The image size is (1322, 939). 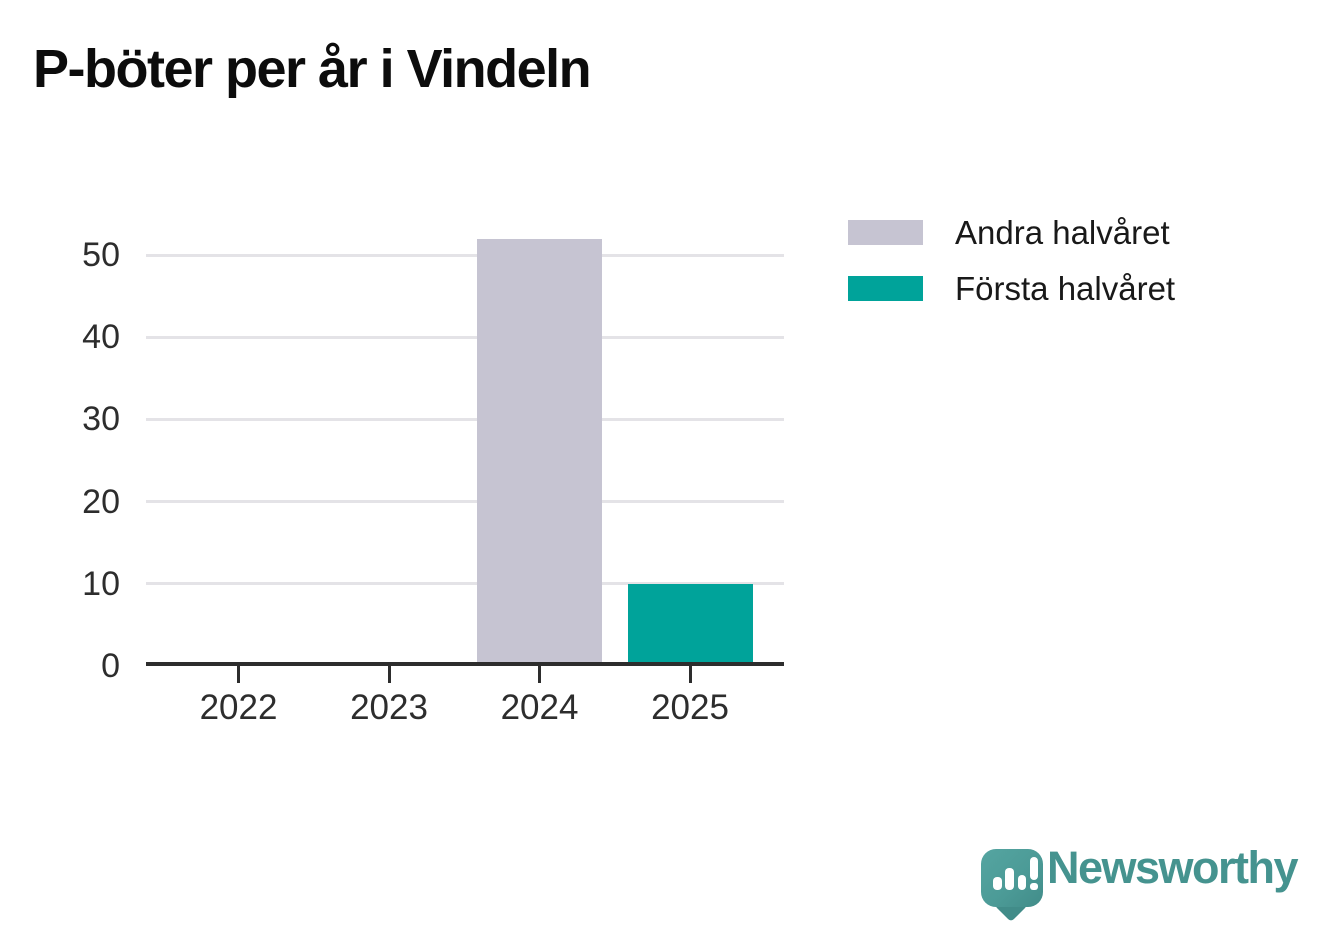 What do you see at coordinates (885, 232) in the screenshot?
I see `legend-swatch-andra-halvaret` at bounding box center [885, 232].